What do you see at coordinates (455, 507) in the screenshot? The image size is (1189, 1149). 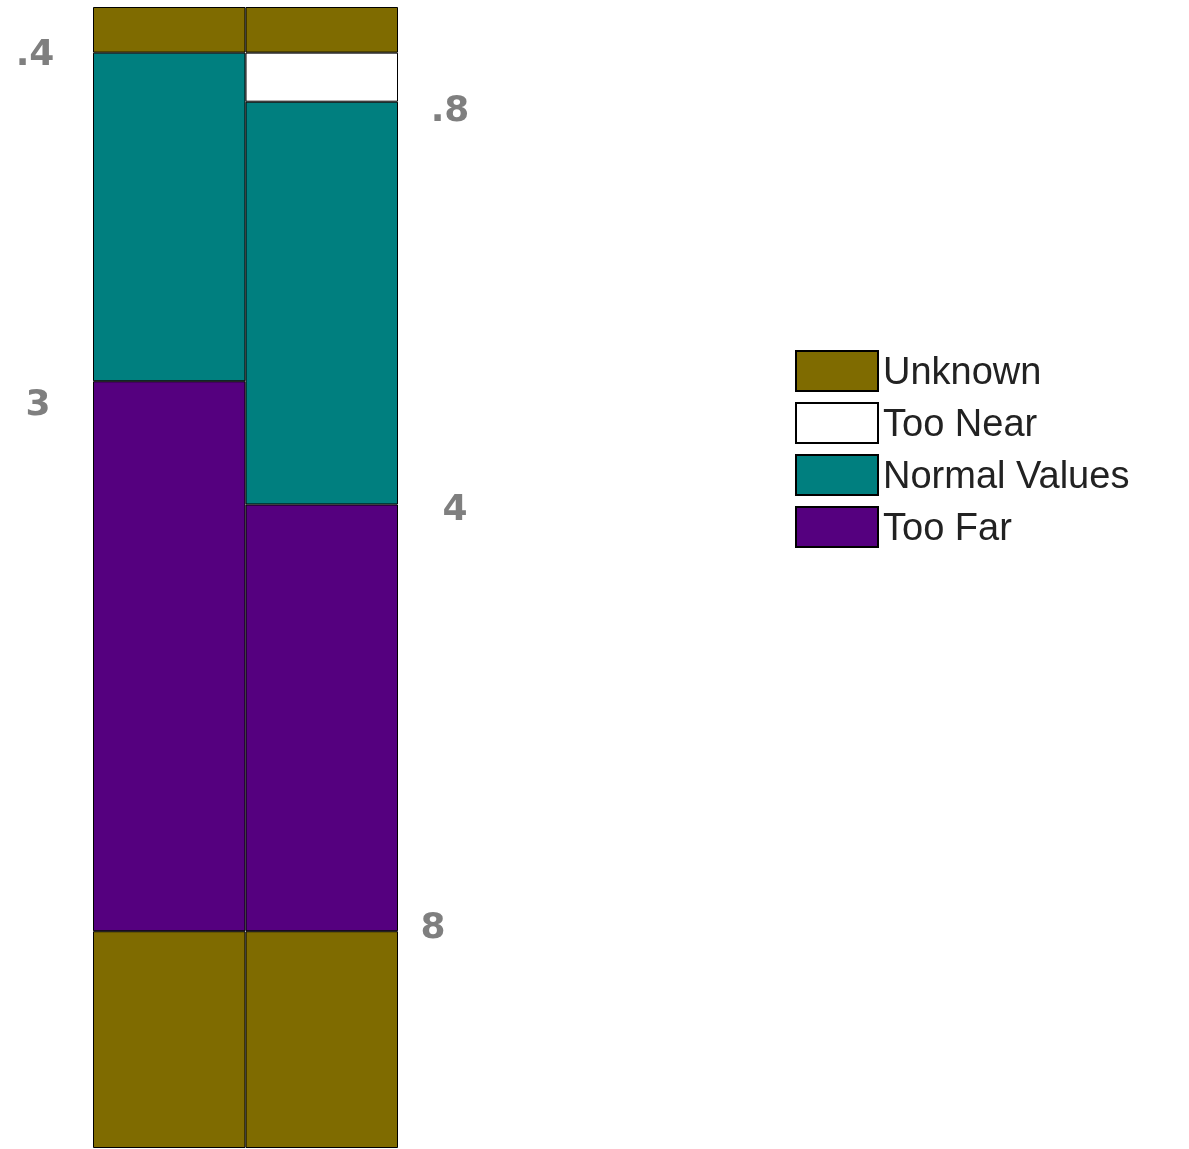 I see `text: 4` at bounding box center [455, 507].